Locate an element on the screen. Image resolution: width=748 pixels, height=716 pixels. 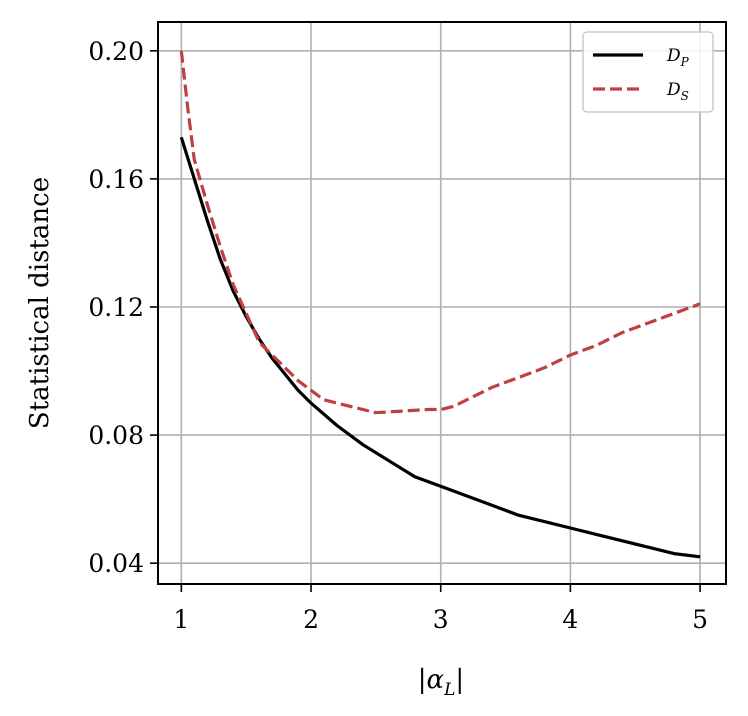
legend-label-1: DS is located at coordinates (677, 91).